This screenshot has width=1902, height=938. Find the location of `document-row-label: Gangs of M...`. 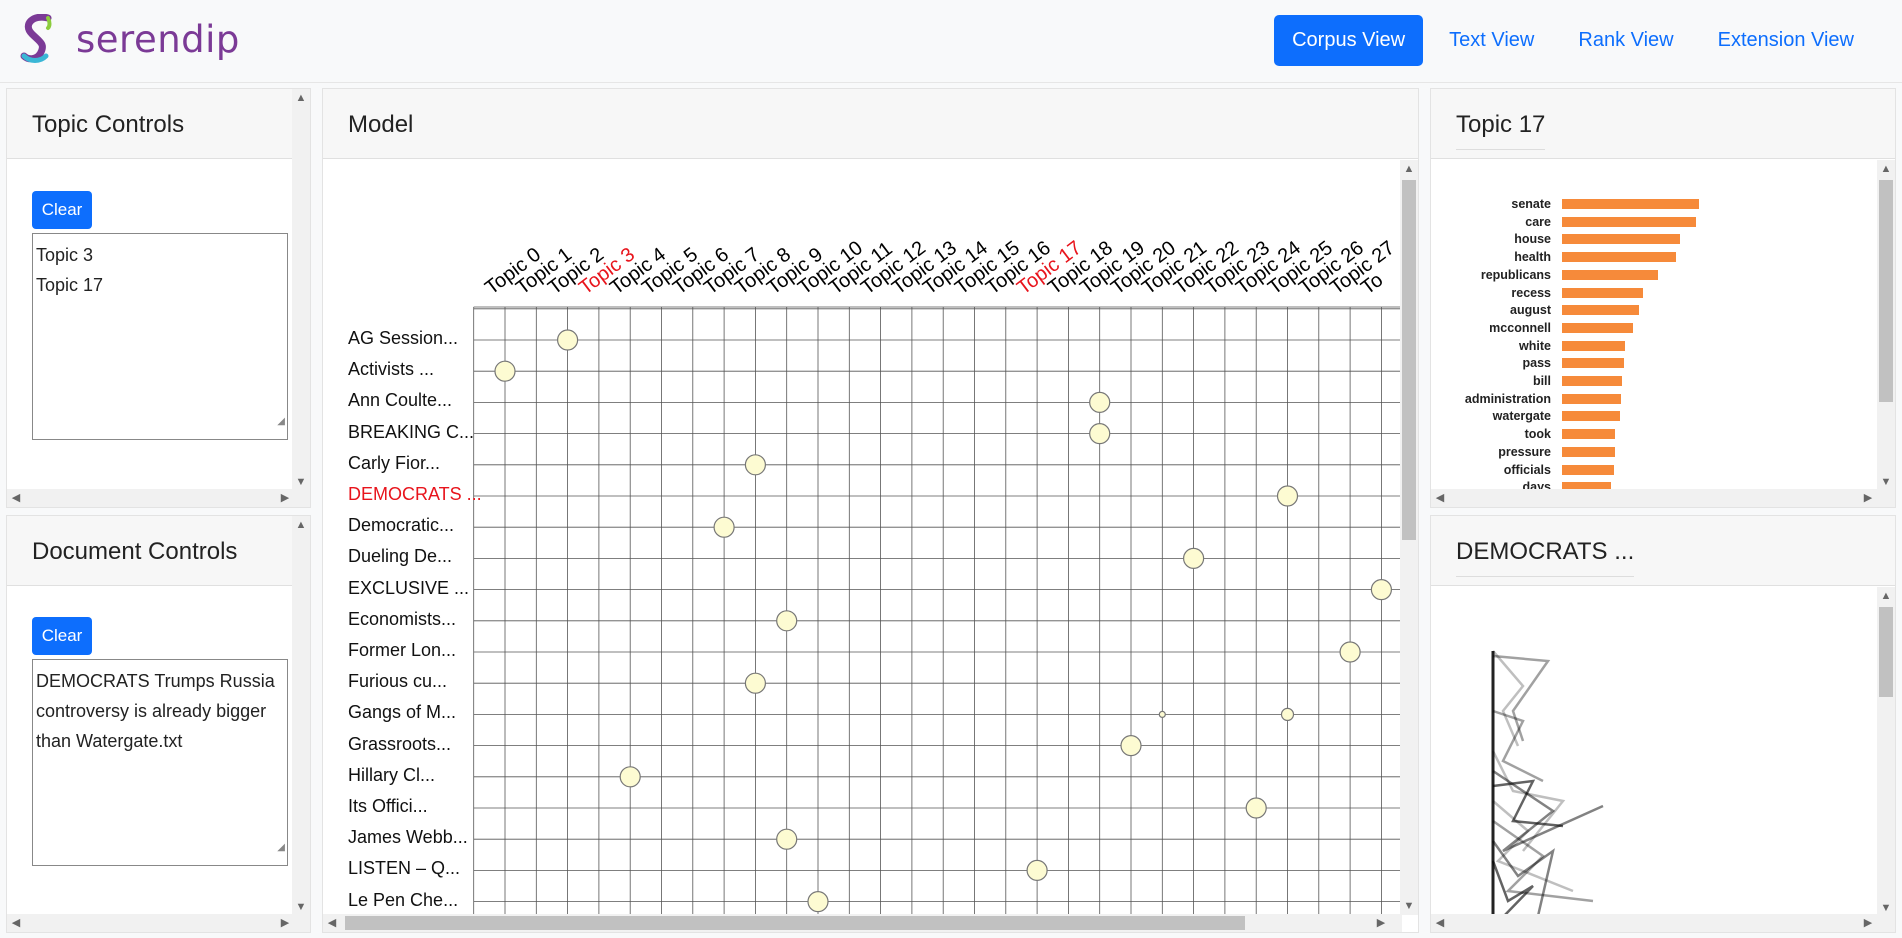

document-row-label: Gangs of M... is located at coordinates (402, 712).